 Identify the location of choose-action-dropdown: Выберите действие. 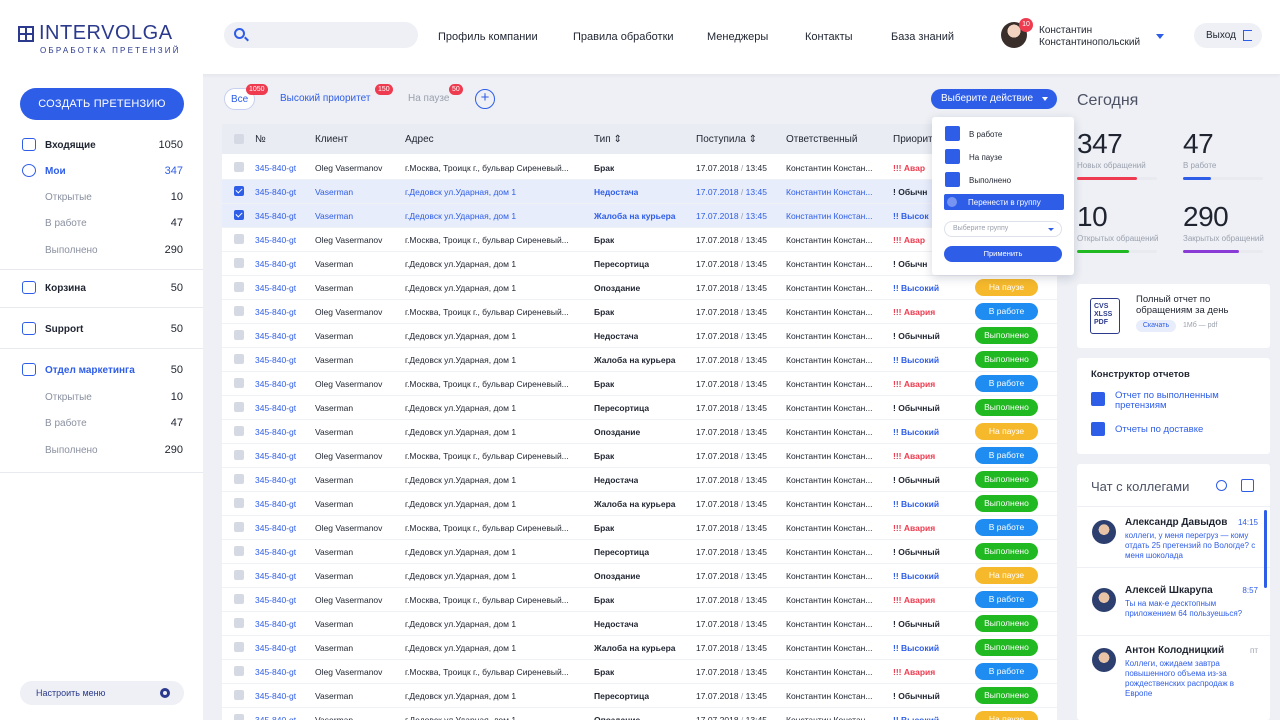
(994, 99).